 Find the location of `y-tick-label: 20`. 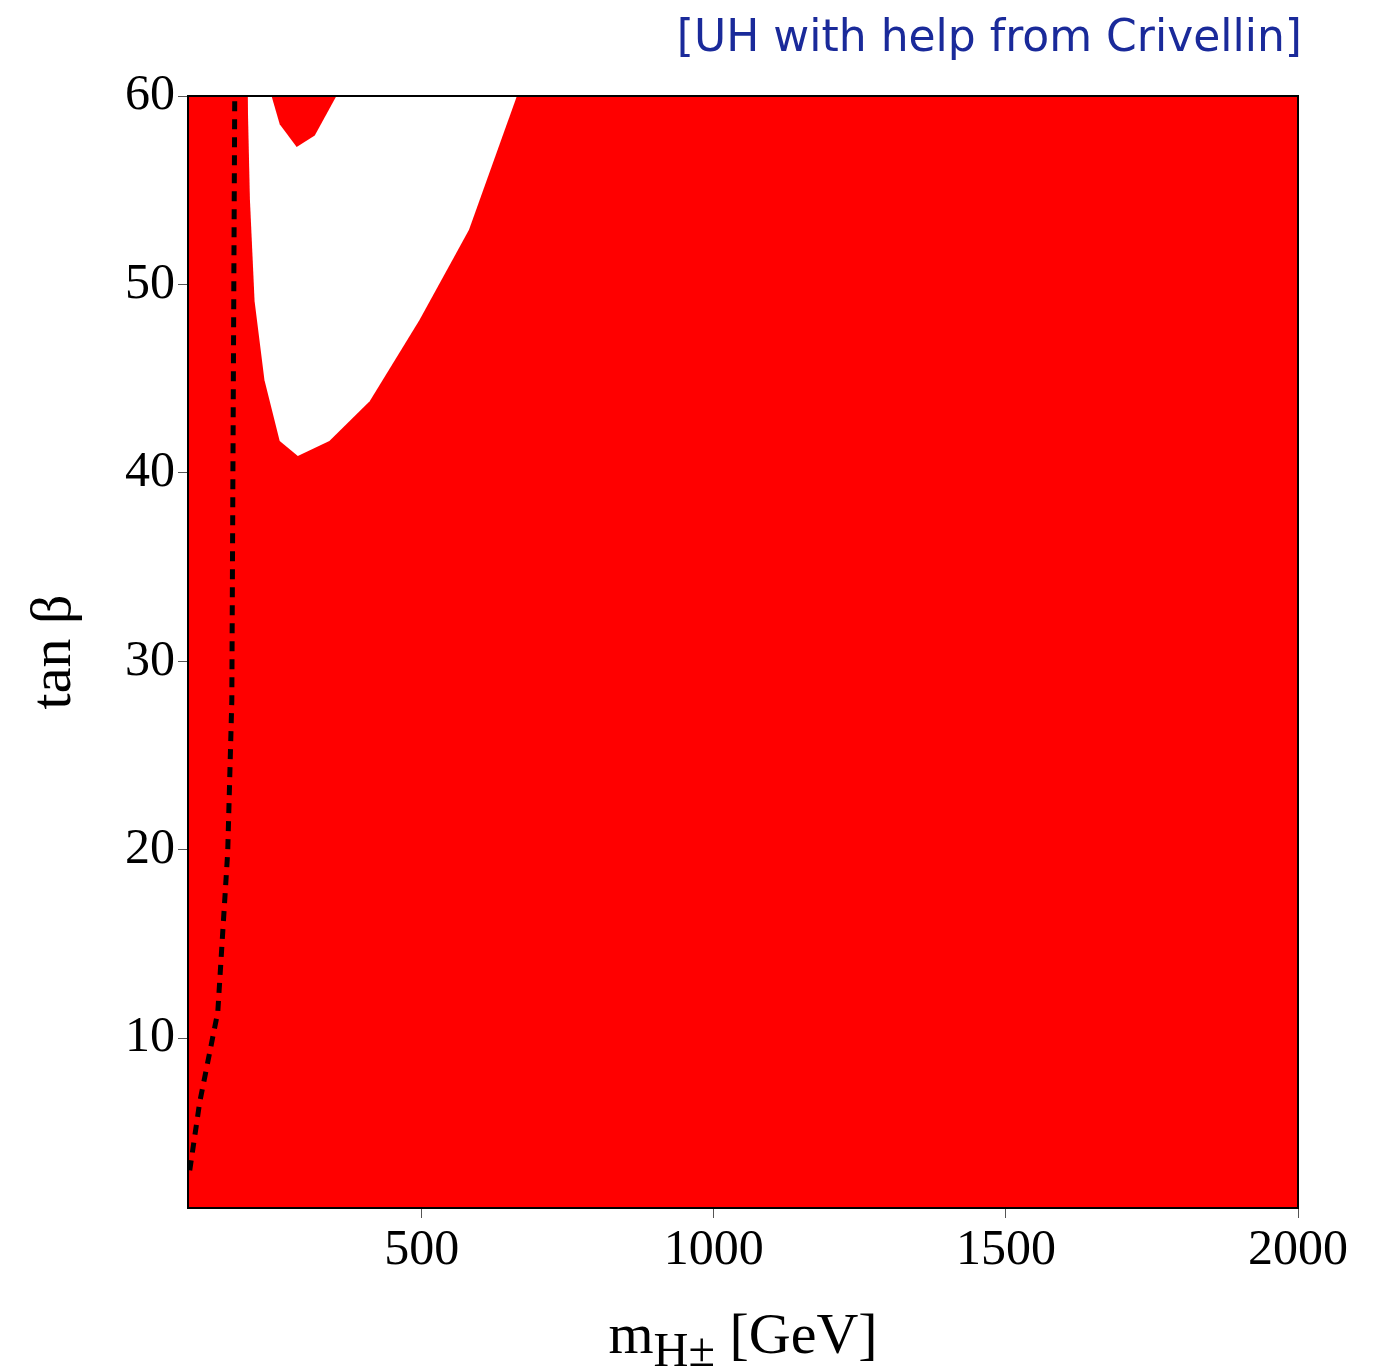

y-tick-label: 20 is located at coordinates (150, 846).